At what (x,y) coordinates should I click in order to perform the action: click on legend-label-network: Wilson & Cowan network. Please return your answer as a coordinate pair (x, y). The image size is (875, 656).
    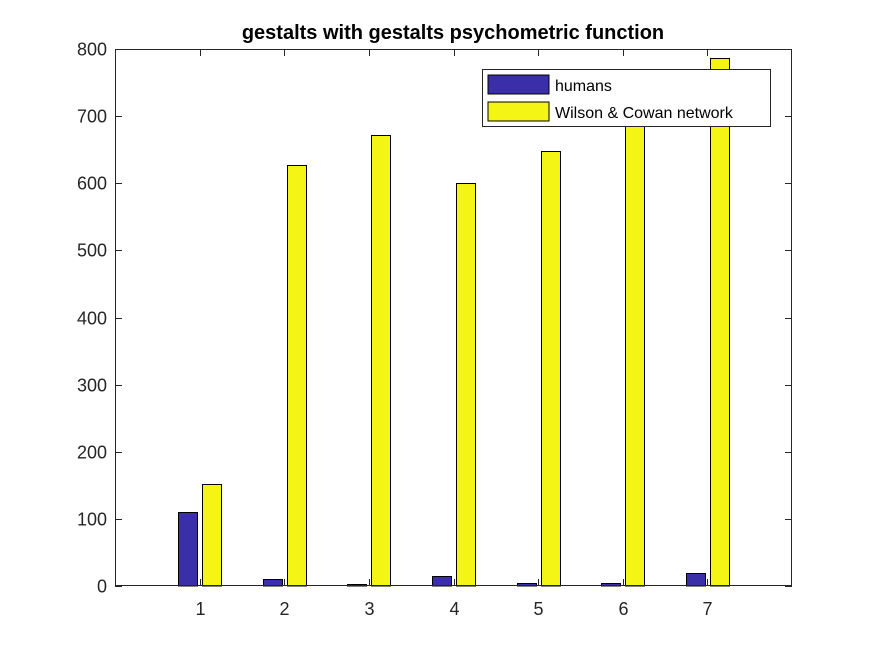
    Looking at the image, I should click on (644, 113).